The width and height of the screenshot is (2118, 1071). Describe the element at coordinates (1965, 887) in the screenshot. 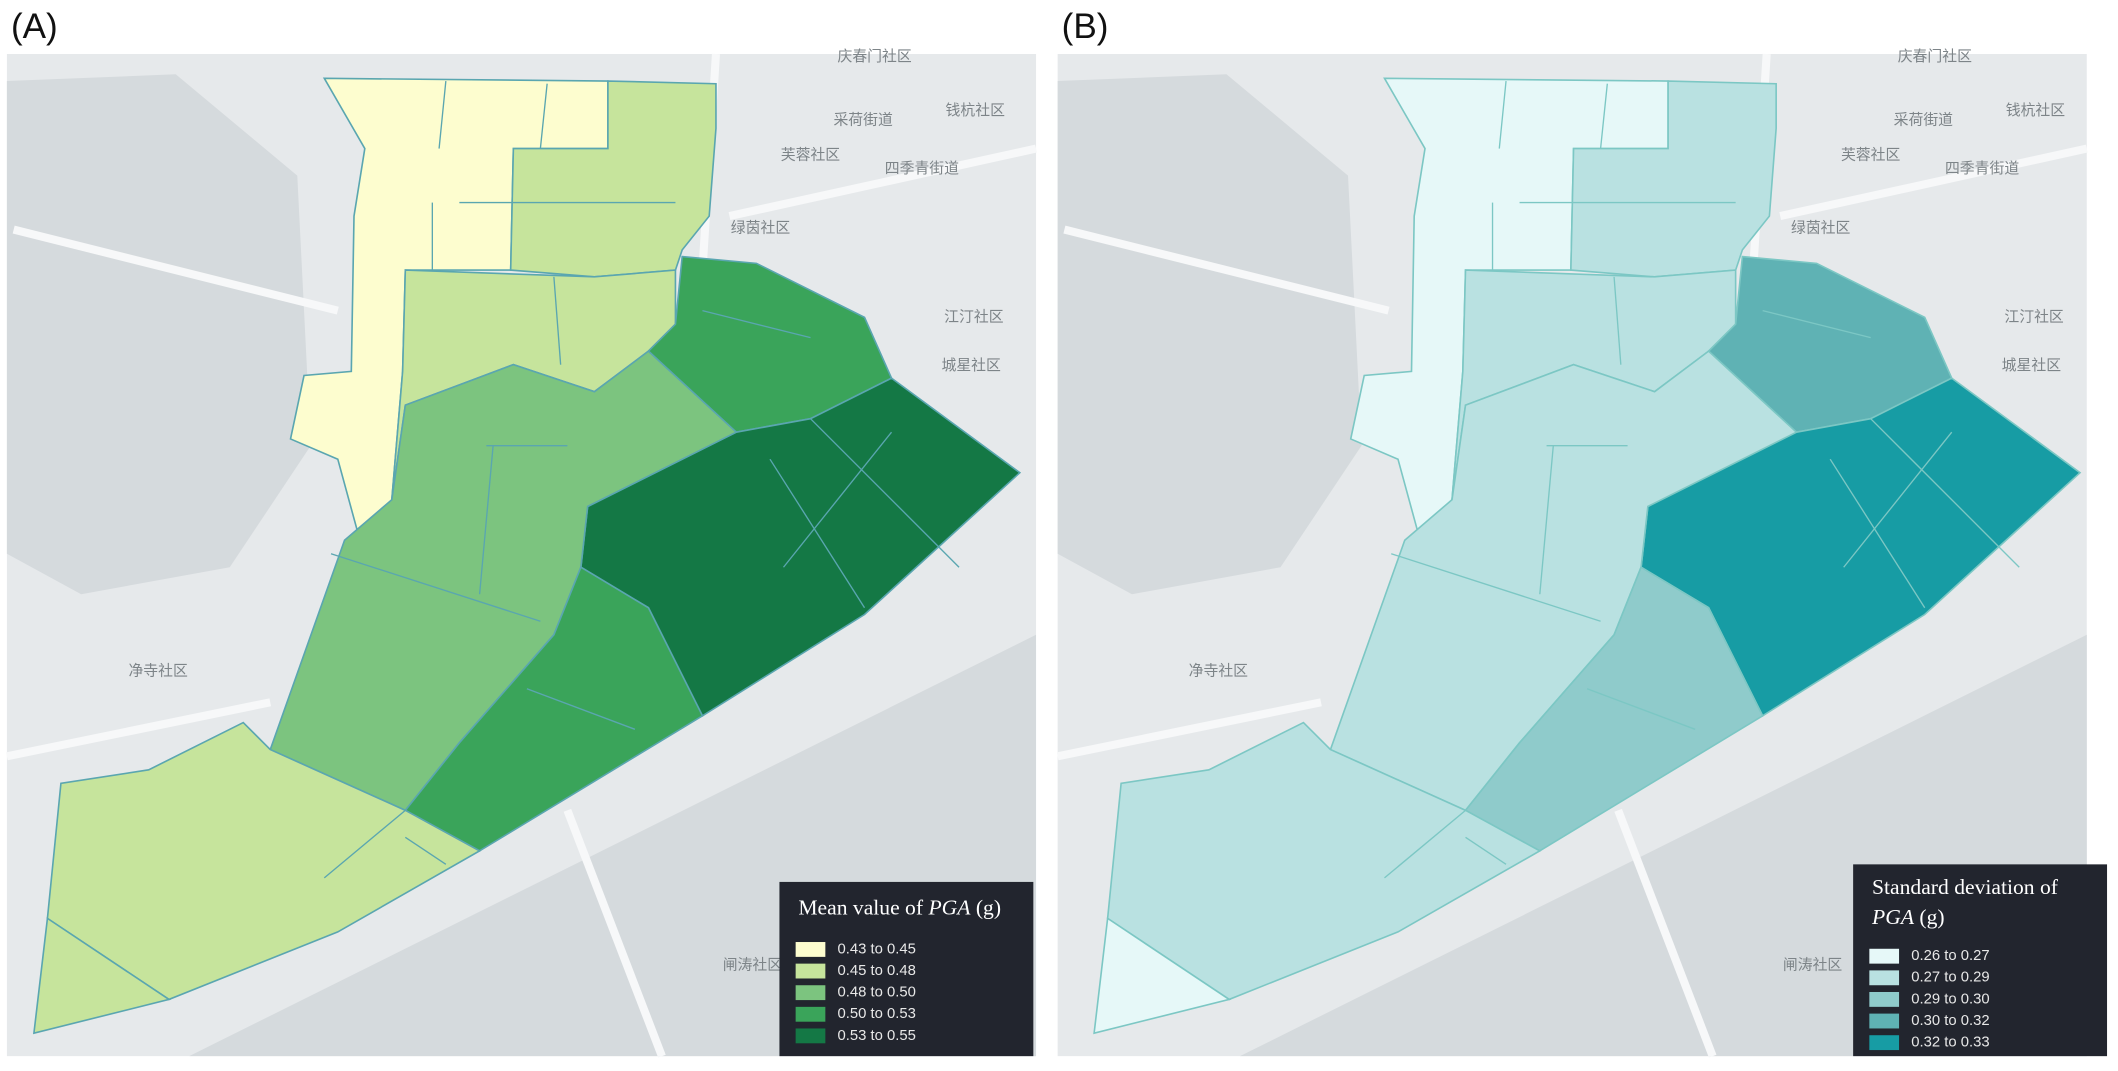

I see `legend-title: Standard deviation of` at that location.